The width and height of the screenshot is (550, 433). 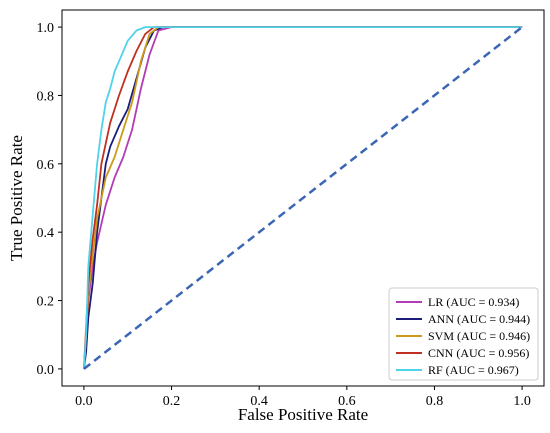 What do you see at coordinates (303, 414) in the screenshot?
I see `x-axis-label: False Positive Rate` at bounding box center [303, 414].